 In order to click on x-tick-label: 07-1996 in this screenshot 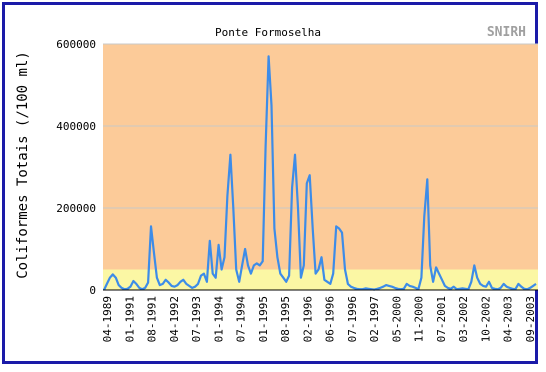, I will do `click(352, 319)`.